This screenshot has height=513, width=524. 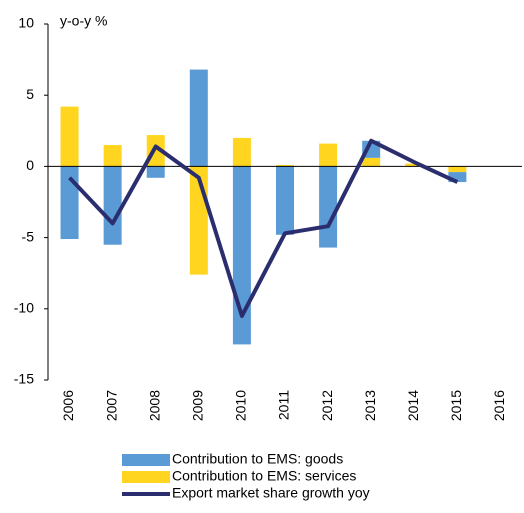 What do you see at coordinates (271, 493) in the screenshot?
I see `legend-label: Export market share growth yoy` at bounding box center [271, 493].